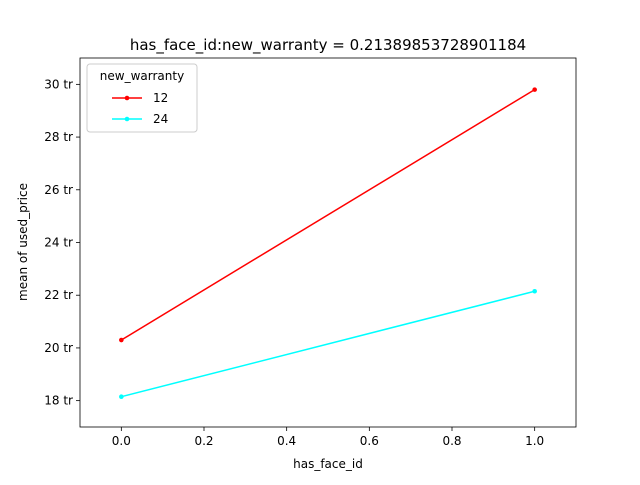 The image size is (640, 485). What do you see at coordinates (451, 441) in the screenshot?
I see `x-tick-label: 0.8` at bounding box center [451, 441].